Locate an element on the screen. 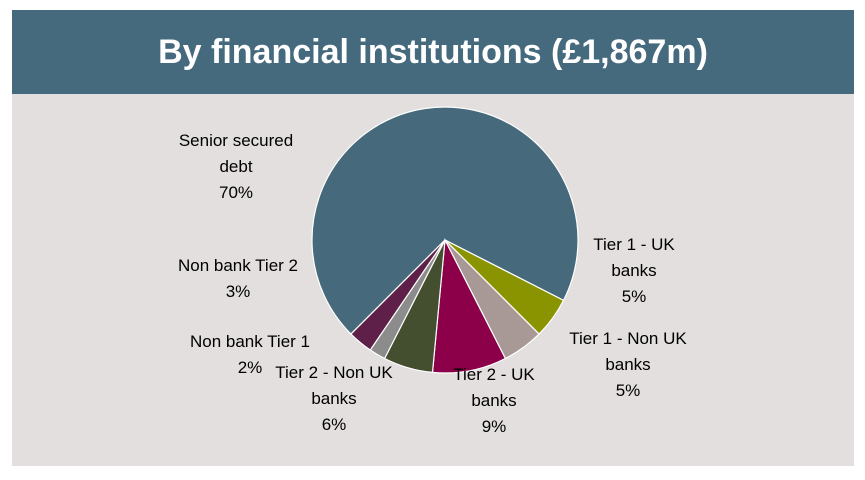 This screenshot has width=865, height=480. chart-title: By financial institutions (£1,867m) is located at coordinates (433, 51).